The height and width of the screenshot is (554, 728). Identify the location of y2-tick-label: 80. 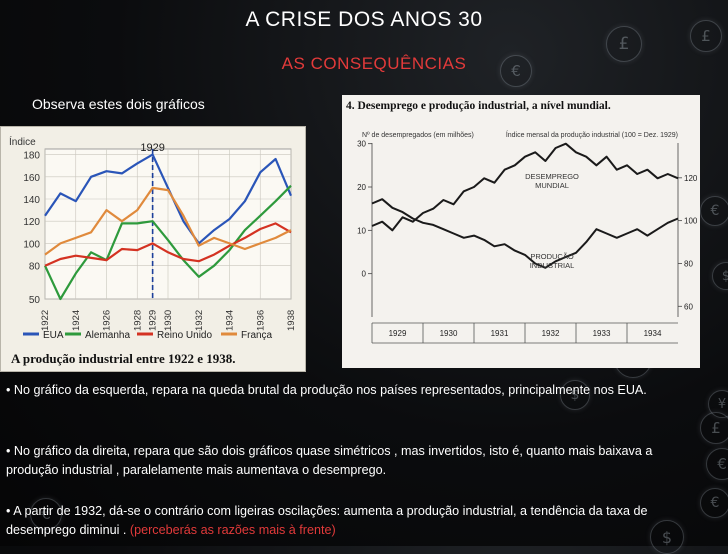
(688, 263).